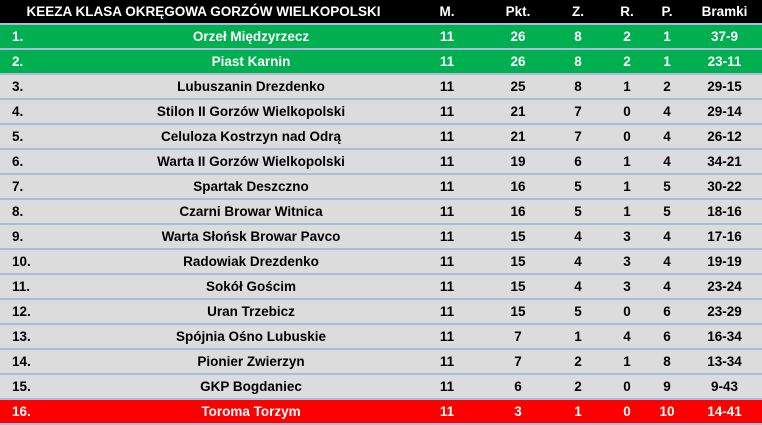  I want to click on wins-cell: 1, so click(578, 337).